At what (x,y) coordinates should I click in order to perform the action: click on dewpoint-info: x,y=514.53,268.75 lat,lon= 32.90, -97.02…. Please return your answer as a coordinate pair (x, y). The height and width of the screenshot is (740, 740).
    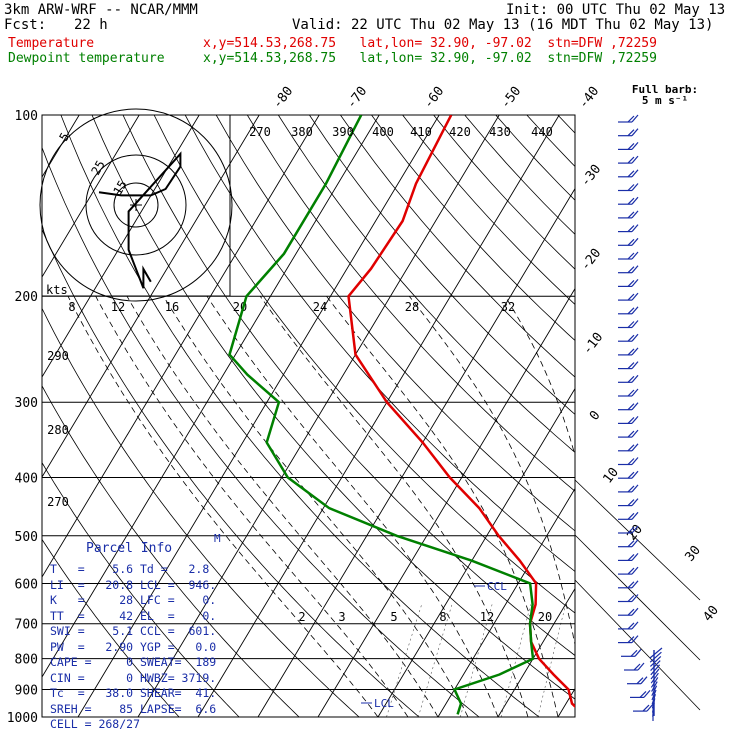
    Looking at the image, I should click on (430, 58).